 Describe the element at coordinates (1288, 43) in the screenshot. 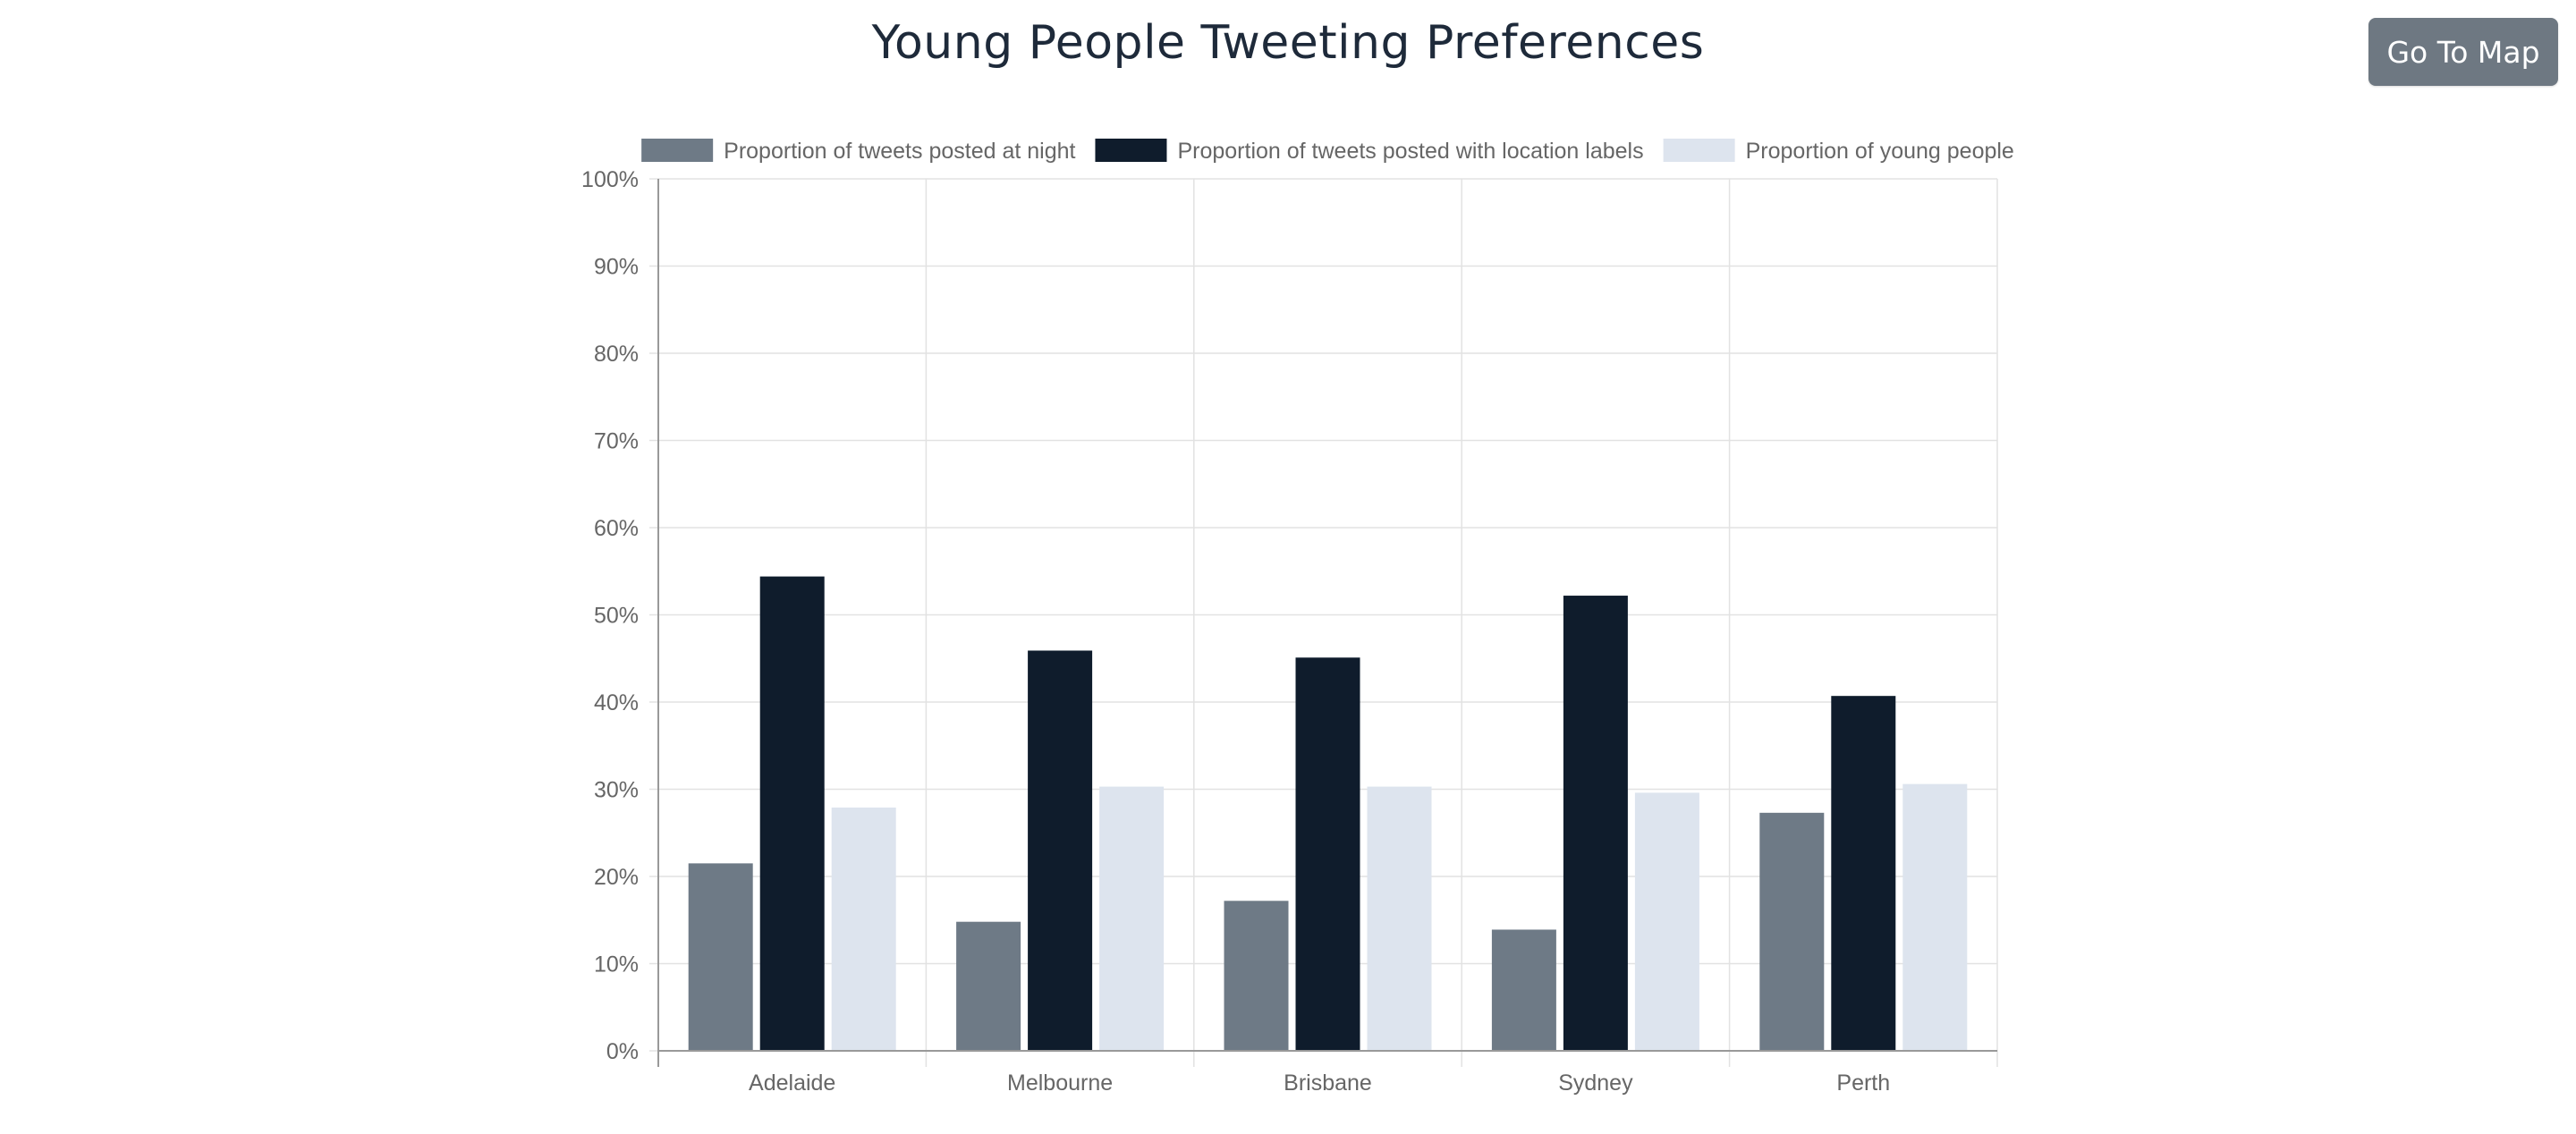

I see `page-title: Young People Tweeting Preferences` at that location.